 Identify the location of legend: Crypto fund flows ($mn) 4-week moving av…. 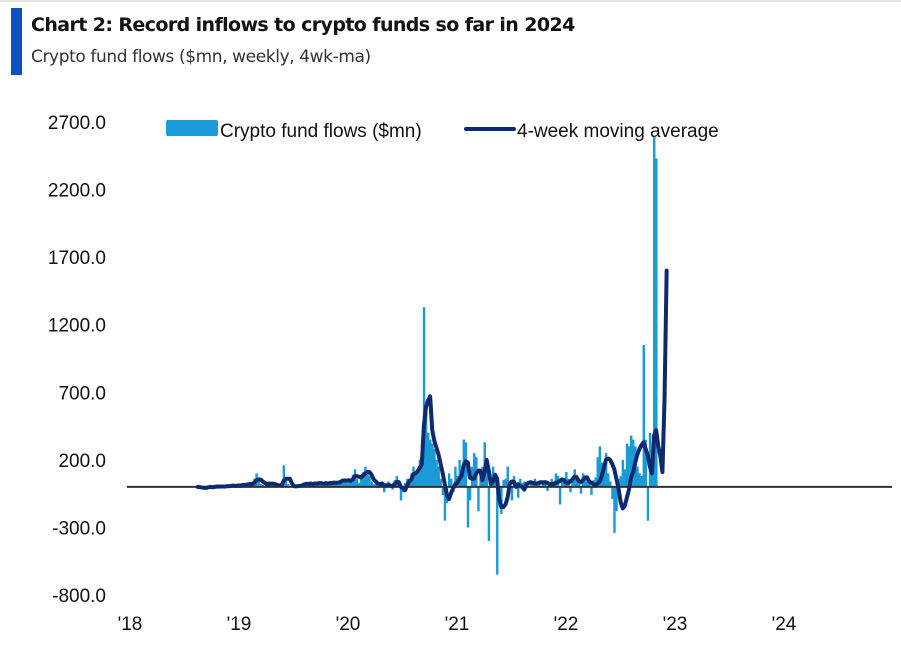
(442, 131).